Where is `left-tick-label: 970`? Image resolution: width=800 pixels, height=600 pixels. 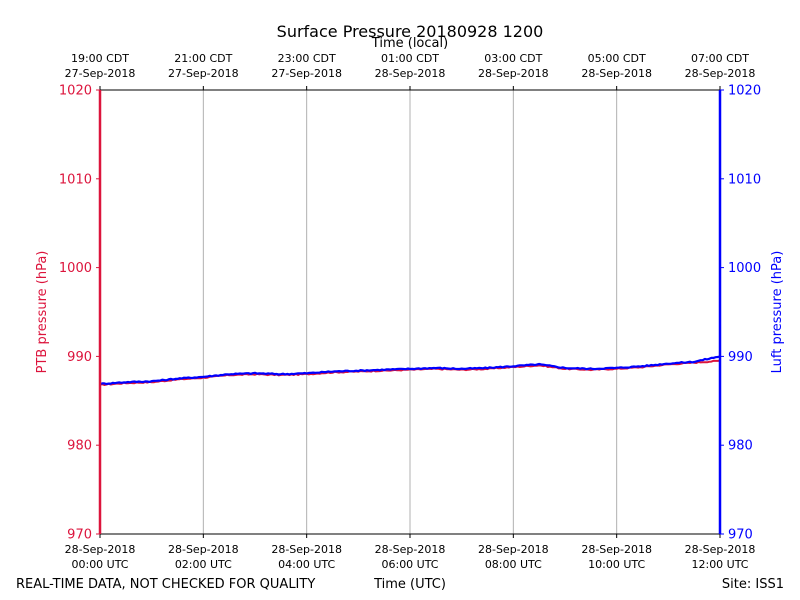 left-tick-label: 970 is located at coordinates (79, 535).